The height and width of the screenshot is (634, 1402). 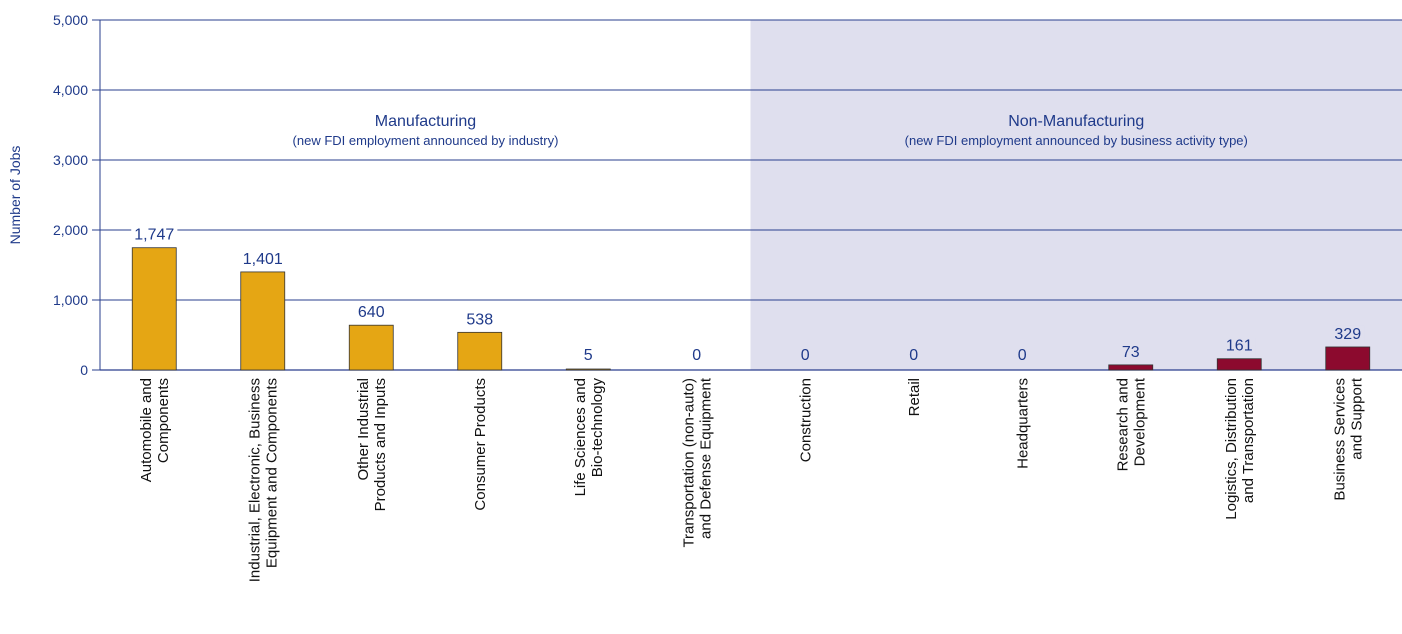 I want to click on x-tick-label-line: Components, so click(x=163, y=420).